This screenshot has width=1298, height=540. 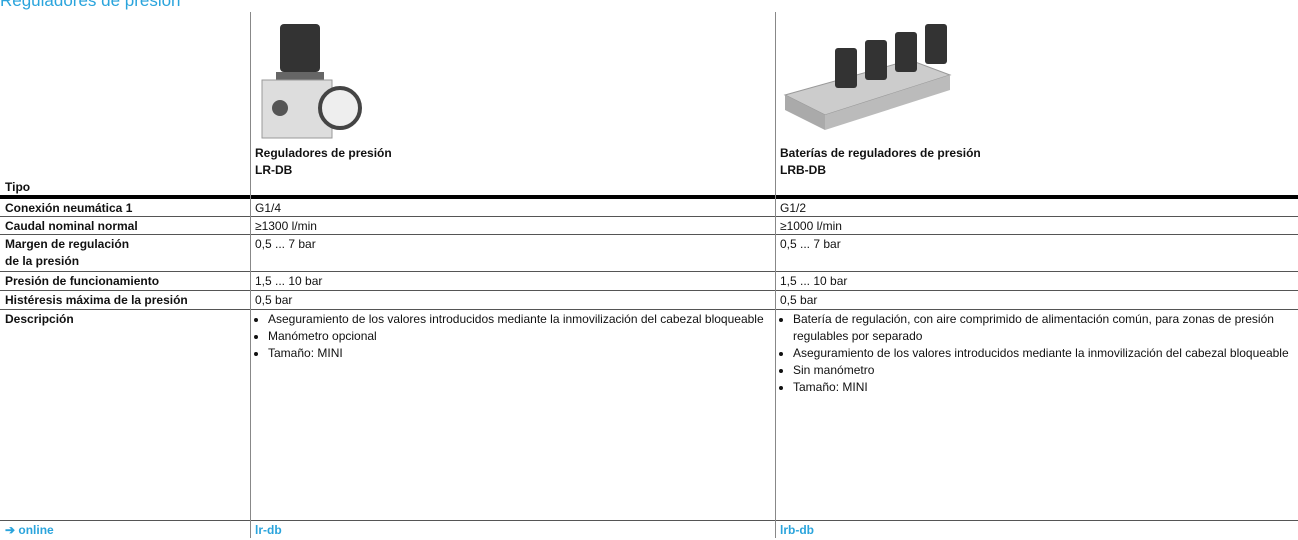 What do you see at coordinates (797, 530) in the screenshot?
I see `online-link: lrb-db` at bounding box center [797, 530].